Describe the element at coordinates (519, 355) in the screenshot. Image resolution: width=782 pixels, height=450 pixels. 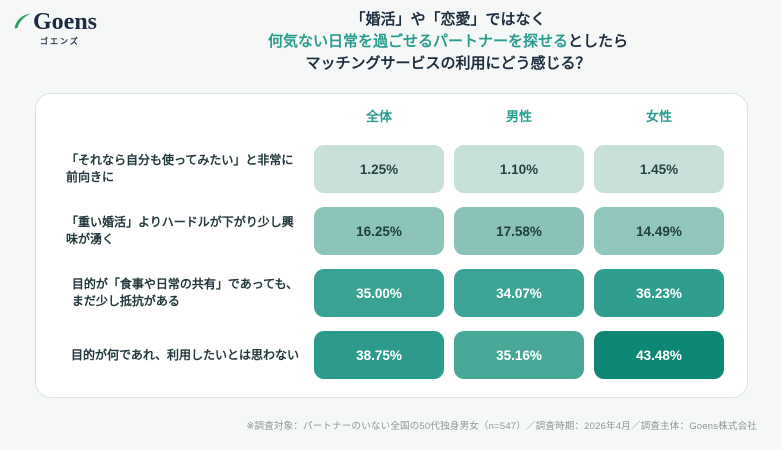
I see `value-cell: 35.16%` at that location.